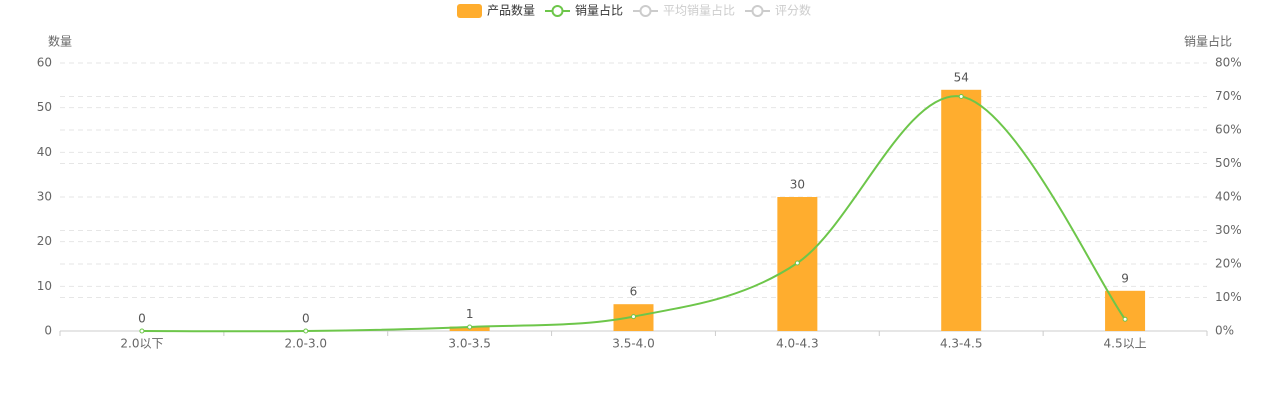 The image size is (1278, 404). Describe the element at coordinates (961, 344) in the screenshot. I see `x-tick-label: 4.3-4.5` at that location.